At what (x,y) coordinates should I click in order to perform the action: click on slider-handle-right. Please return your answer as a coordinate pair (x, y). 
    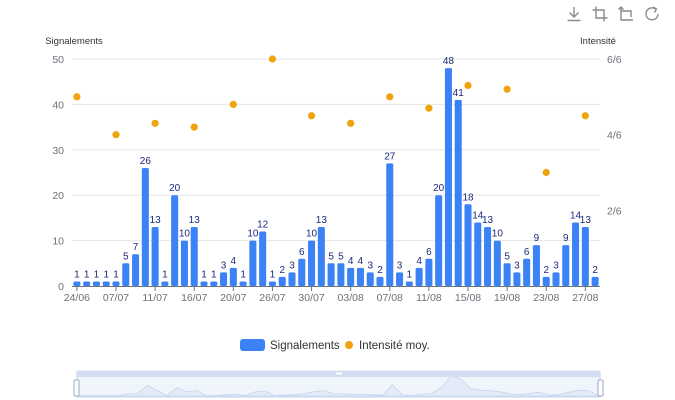
    Looking at the image, I should click on (600, 388).